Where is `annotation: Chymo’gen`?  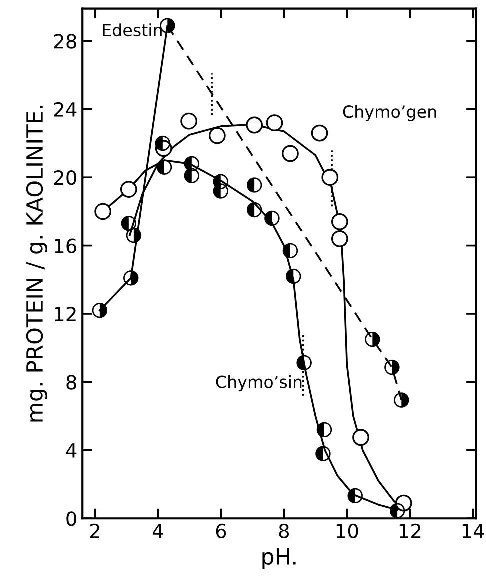 annotation: Chymo’gen is located at coordinates (389, 113).